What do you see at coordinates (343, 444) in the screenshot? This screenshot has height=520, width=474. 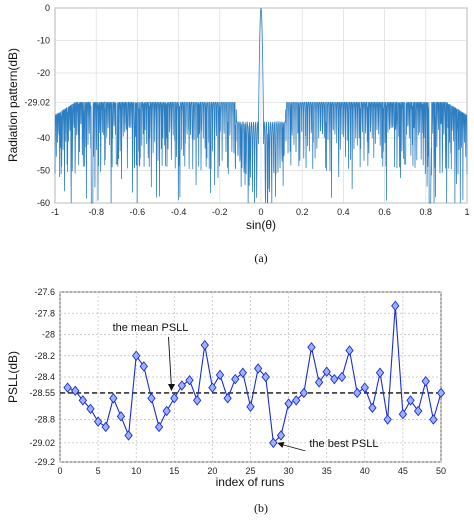 I see `annotation-best-psll: the best PSLL` at bounding box center [343, 444].